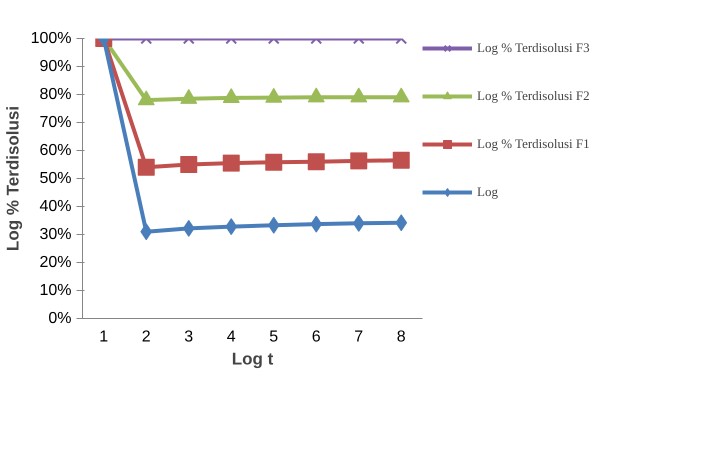  I want to click on x-tick-label: 3, so click(189, 337).